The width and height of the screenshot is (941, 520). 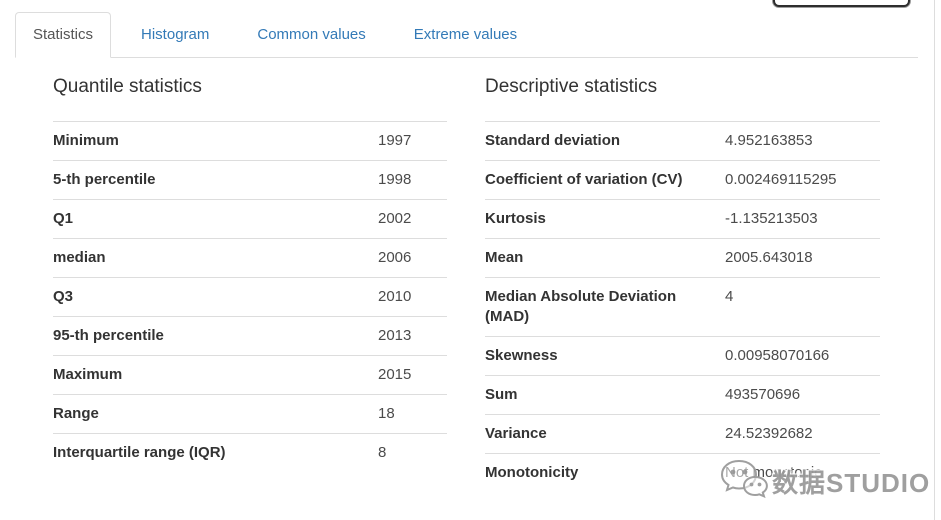 I want to click on table-row: Kurtosis -1.135213503, so click(x=682, y=219).